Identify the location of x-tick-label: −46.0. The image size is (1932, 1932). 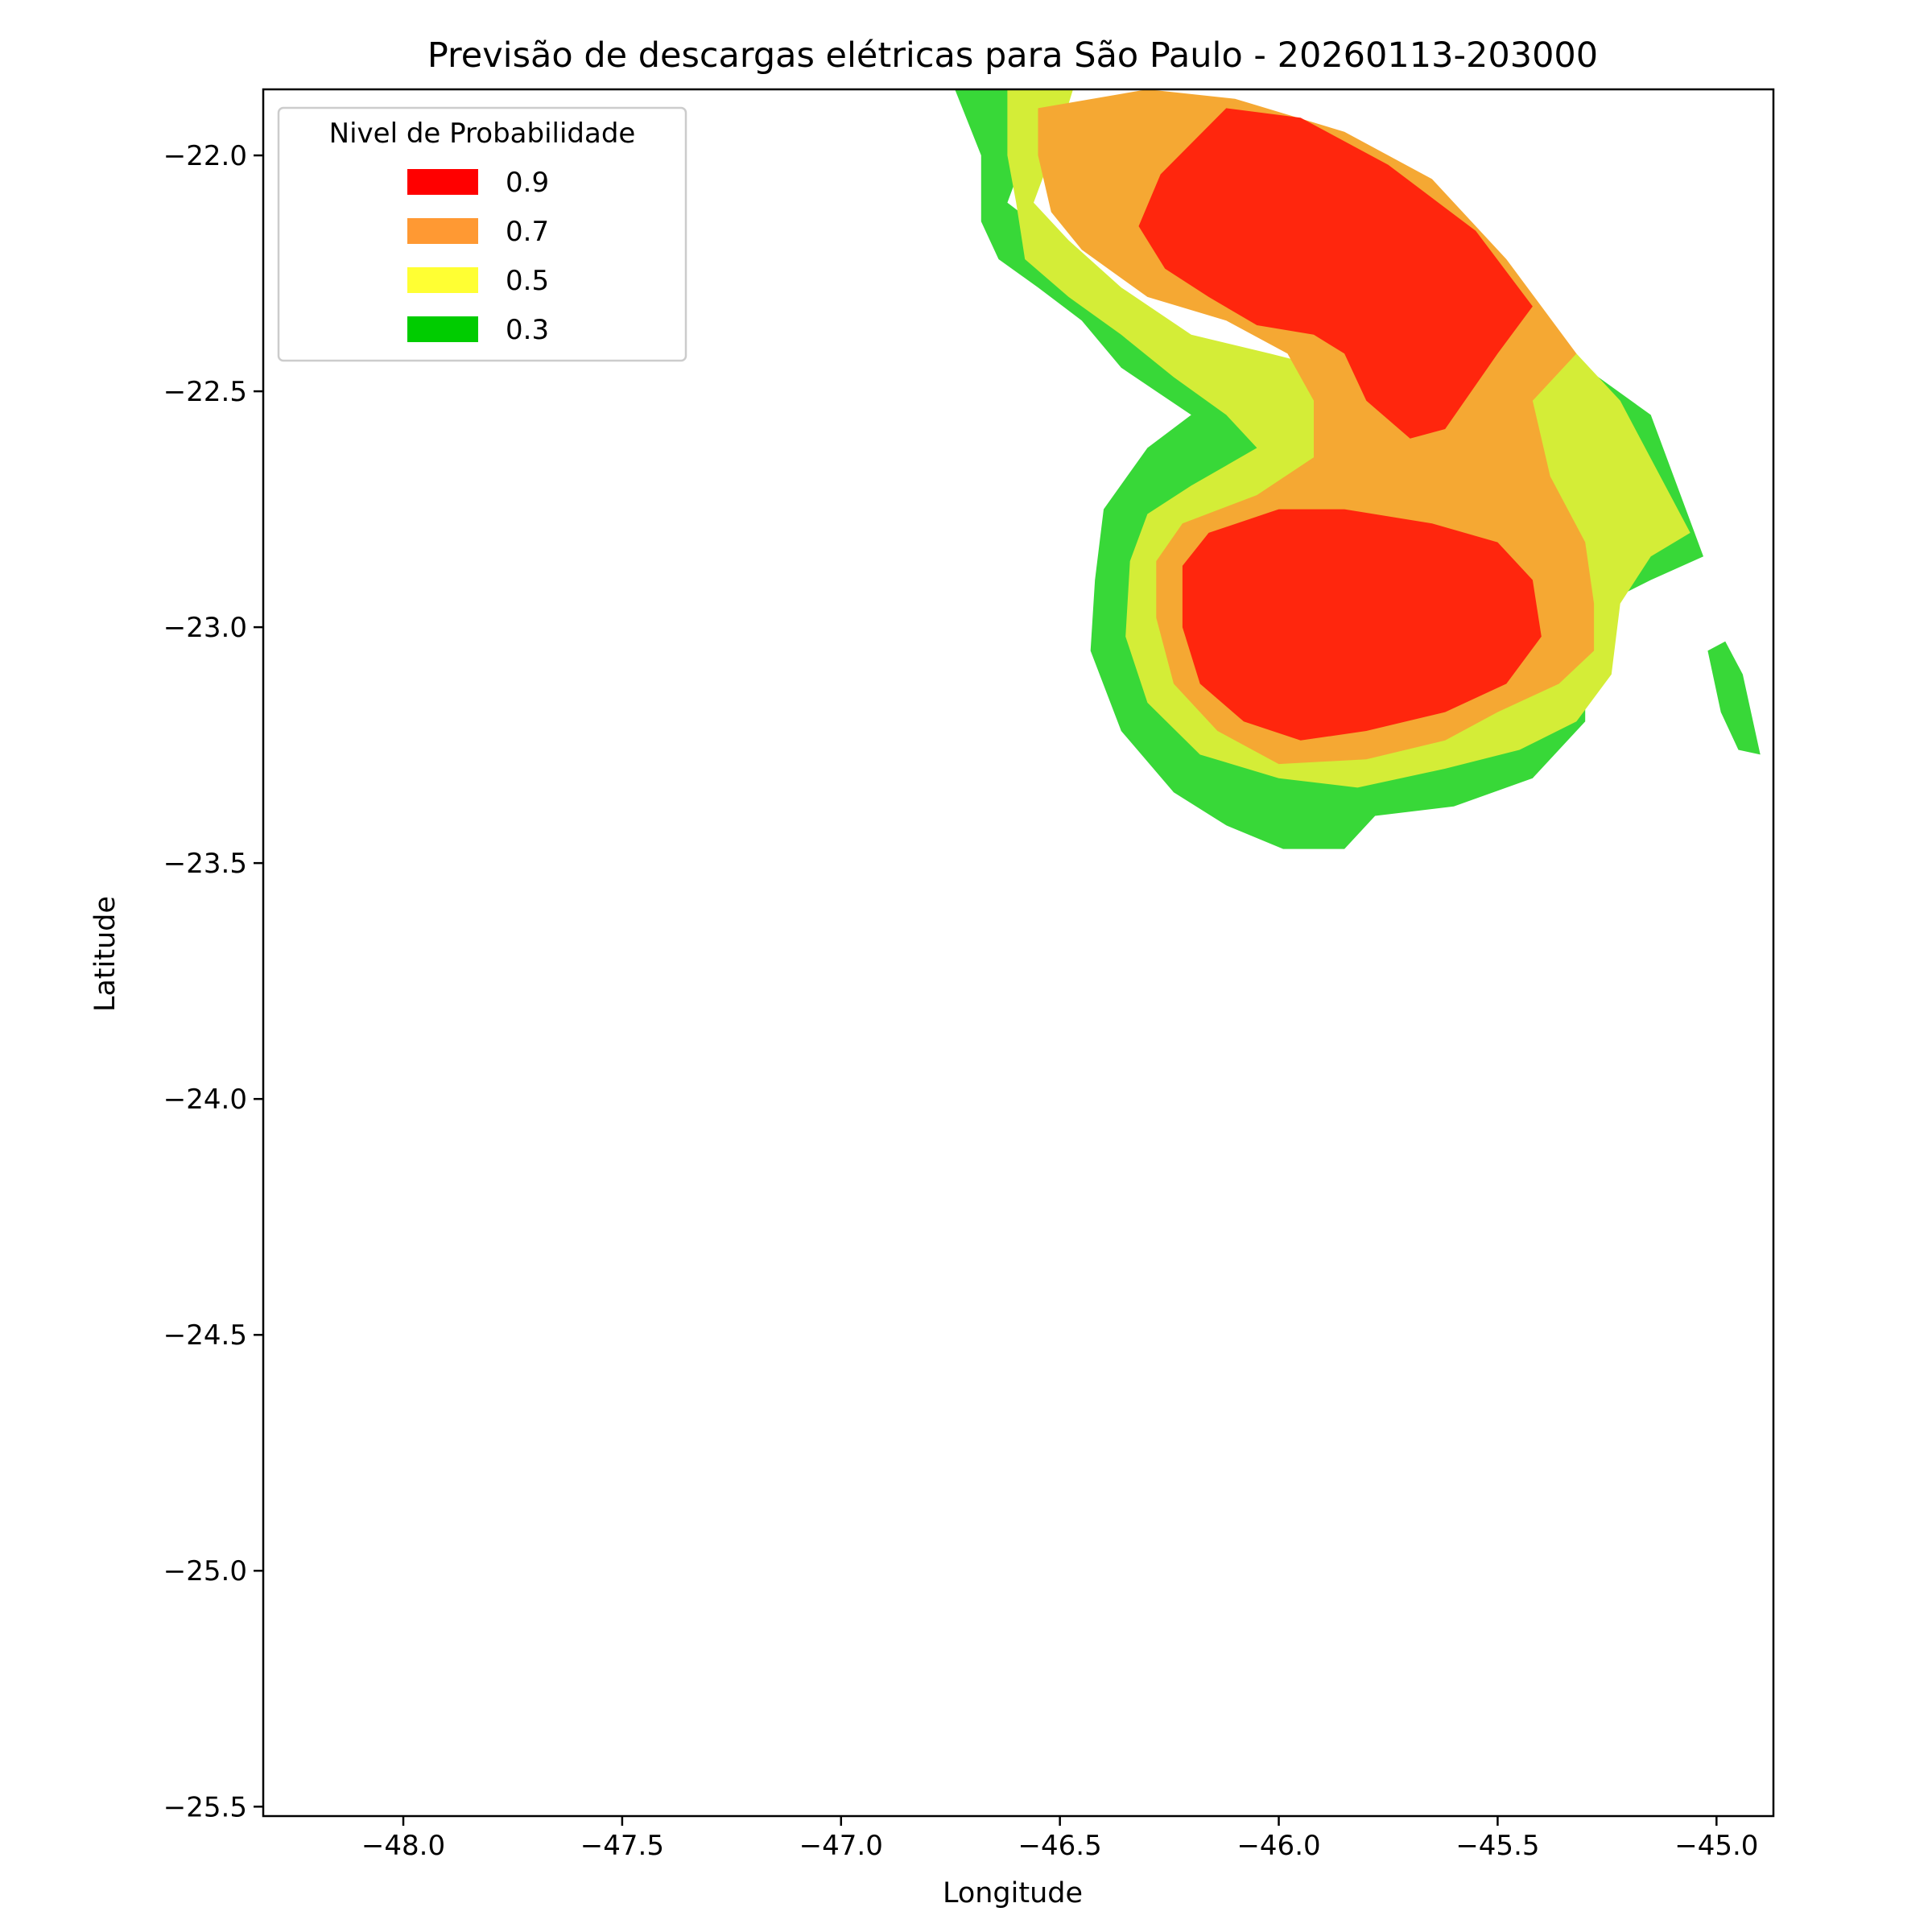
(1278, 1846).